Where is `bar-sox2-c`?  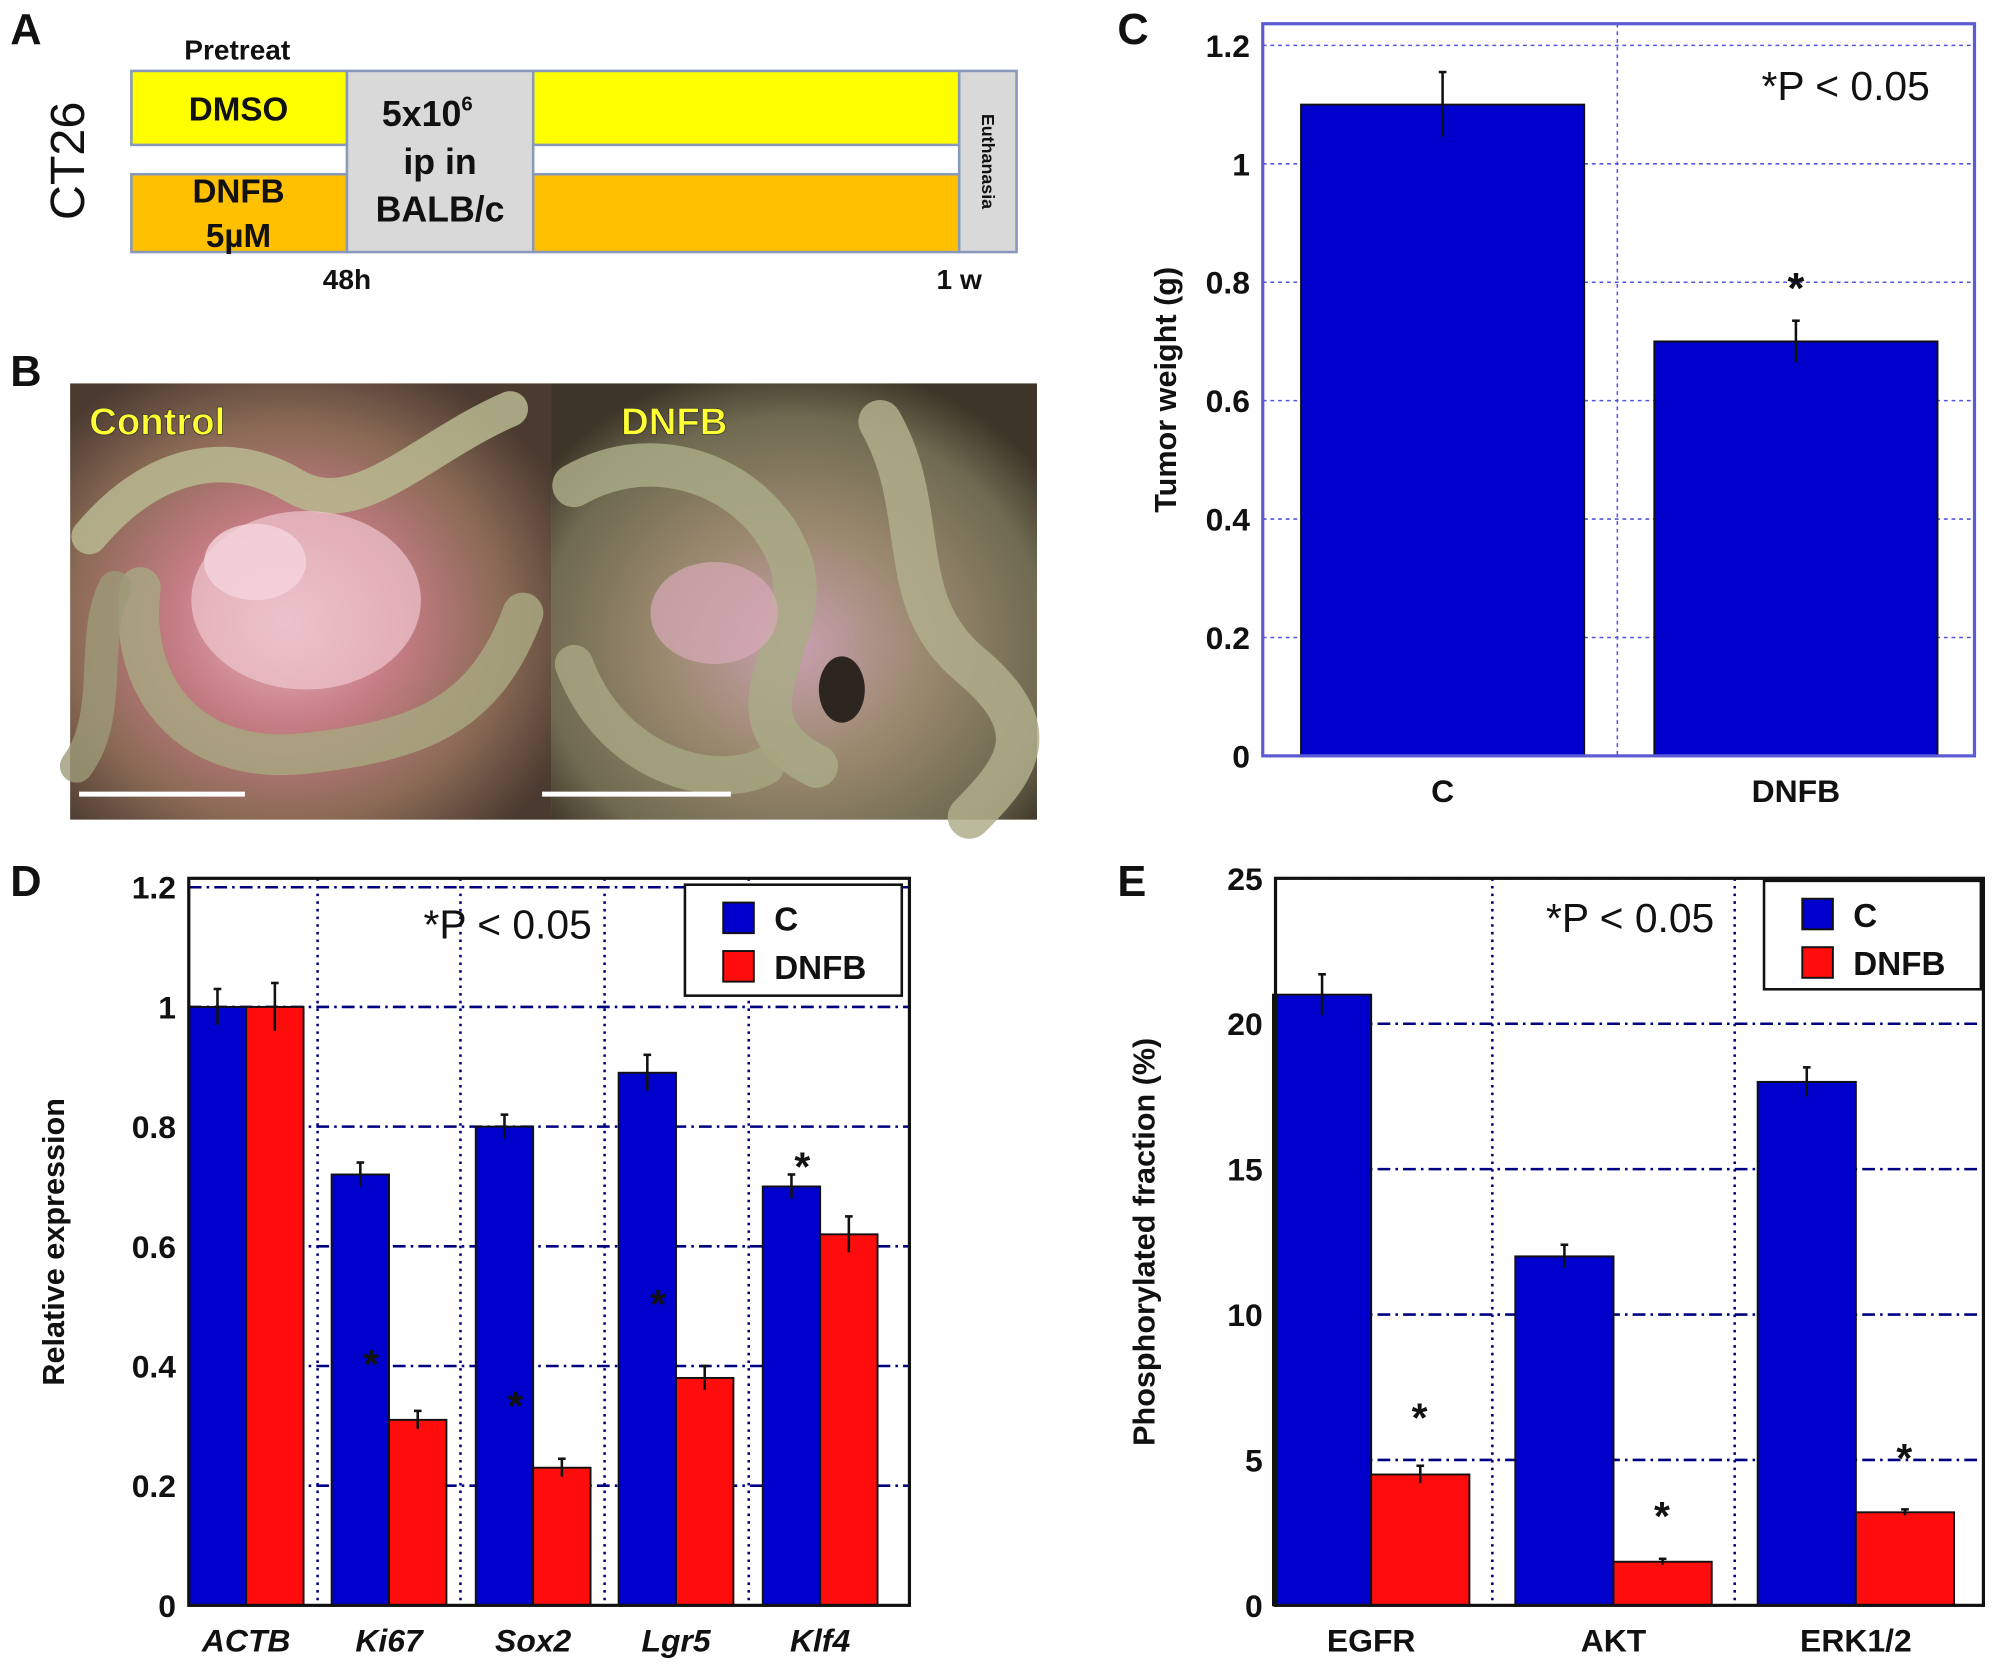 bar-sox2-c is located at coordinates (504, 1366).